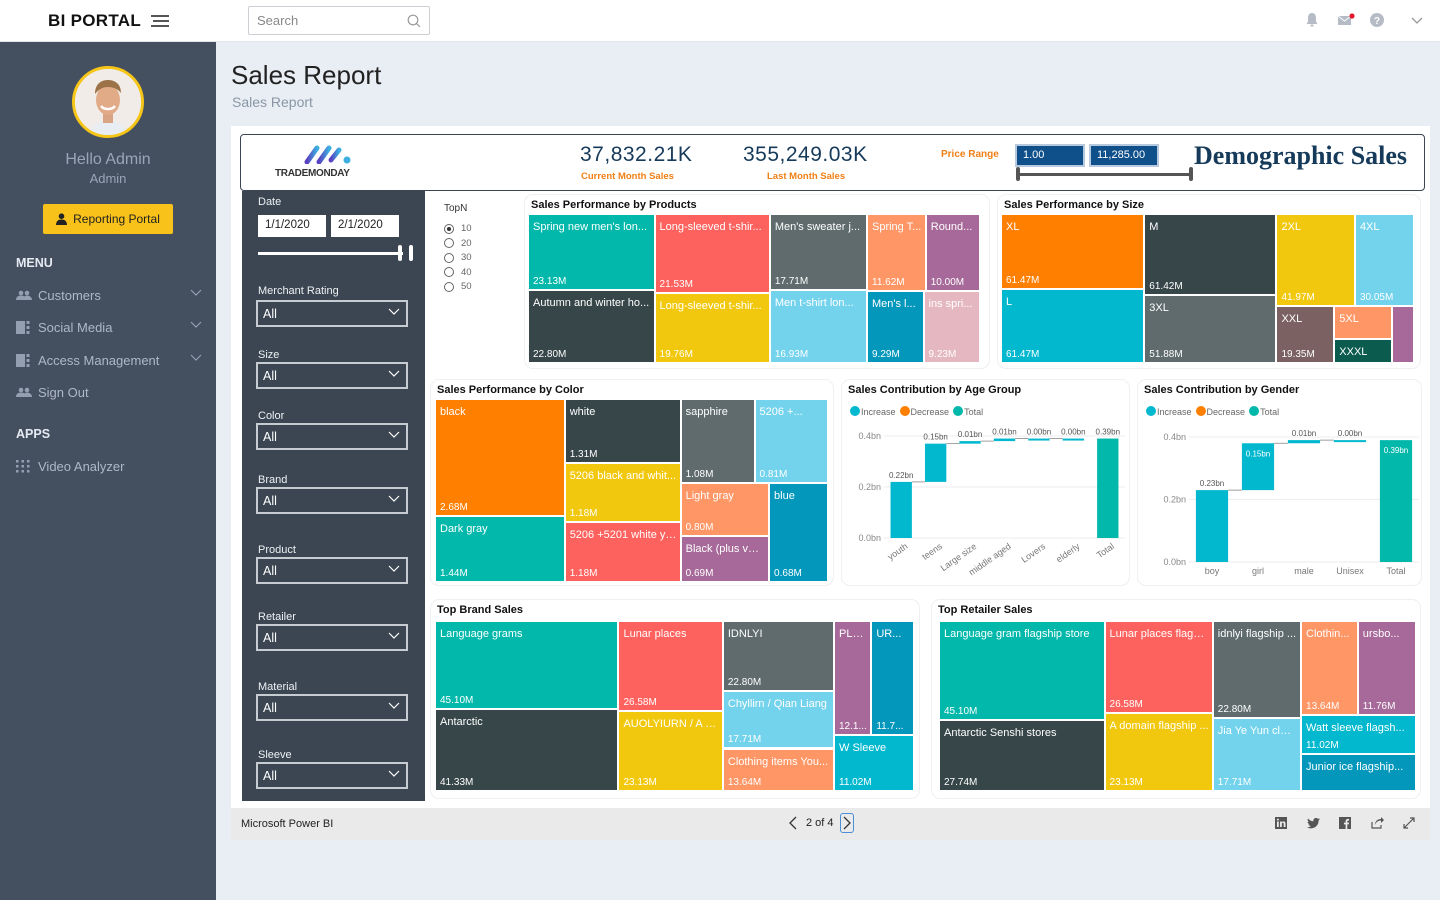 The image size is (1440, 900). What do you see at coordinates (332, 313) in the screenshot?
I see `slicer-dropdown-merchant-rating: All` at bounding box center [332, 313].